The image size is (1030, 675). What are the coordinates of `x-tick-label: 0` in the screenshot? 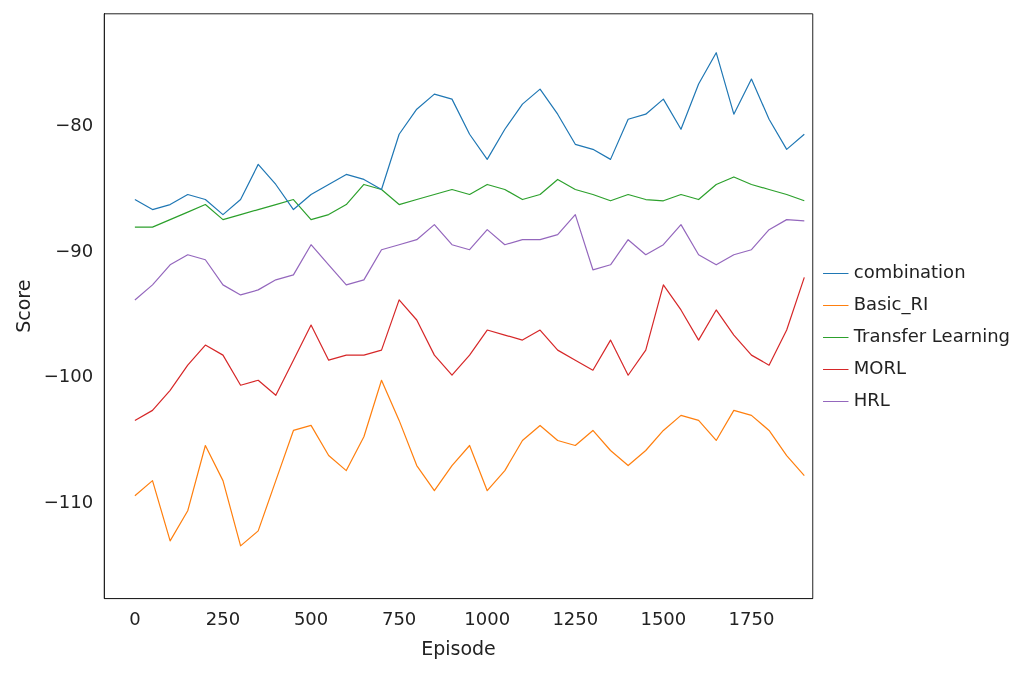 It's located at (135, 619).